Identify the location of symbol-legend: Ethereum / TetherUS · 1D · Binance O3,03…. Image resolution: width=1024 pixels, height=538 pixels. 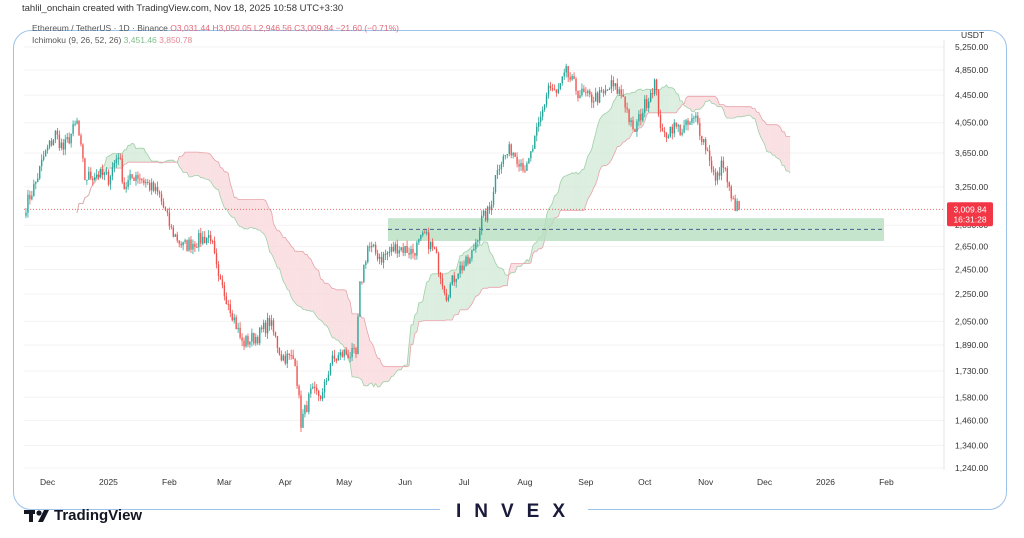
(215, 28).